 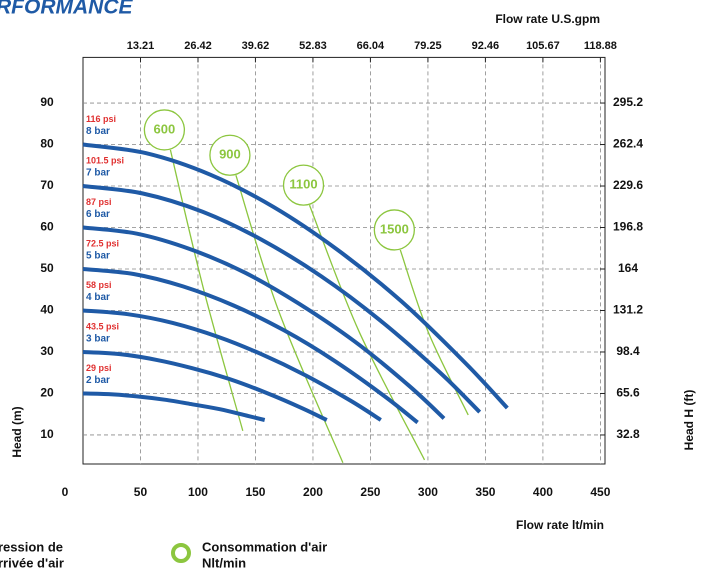 I want to click on y2-tick-label: 295.2, so click(x=628, y=102).